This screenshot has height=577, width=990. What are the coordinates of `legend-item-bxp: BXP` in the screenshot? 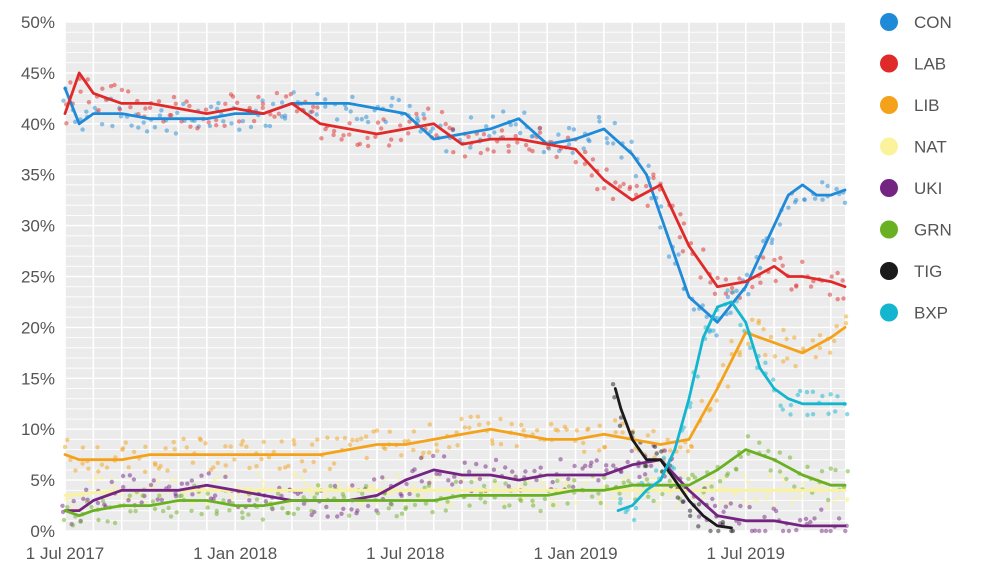 It's located at (914, 313).